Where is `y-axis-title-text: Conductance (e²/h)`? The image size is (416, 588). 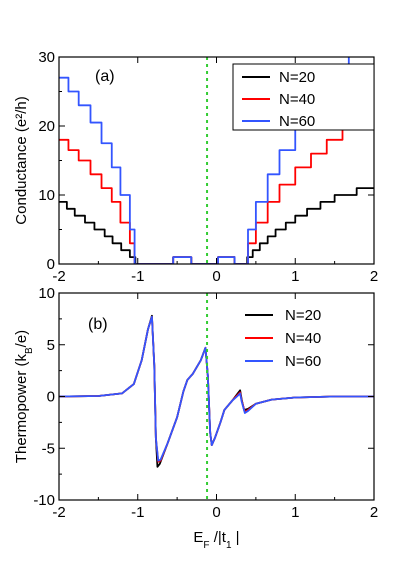
y-axis-title-text: Conductance (e²/h) is located at coordinates (21, 160).